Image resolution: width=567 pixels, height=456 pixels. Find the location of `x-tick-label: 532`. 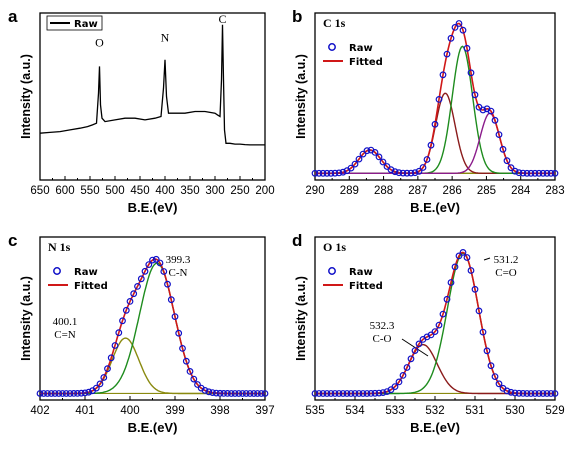

x-tick-label: 532 is located at coordinates (434, 411).